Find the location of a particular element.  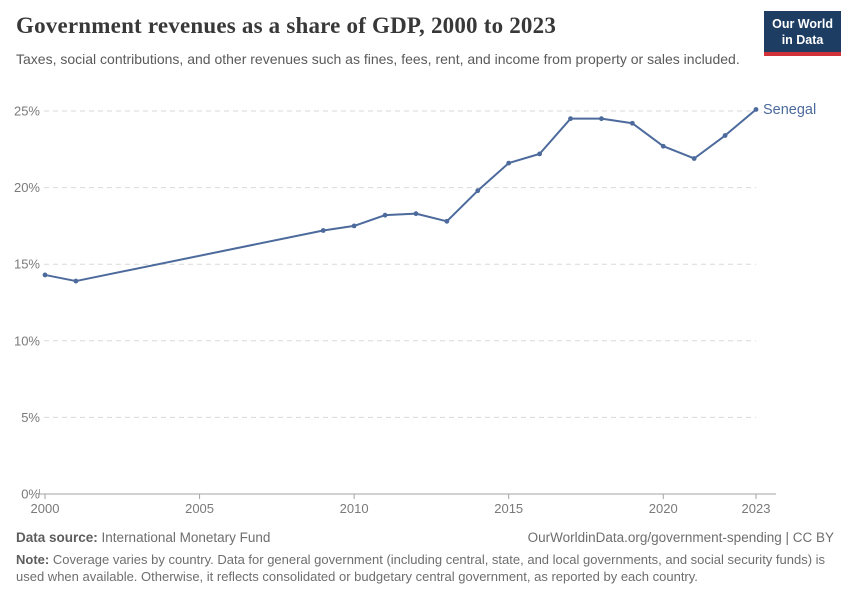

y-tick-label: 10% is located at coordinates (27, 340).